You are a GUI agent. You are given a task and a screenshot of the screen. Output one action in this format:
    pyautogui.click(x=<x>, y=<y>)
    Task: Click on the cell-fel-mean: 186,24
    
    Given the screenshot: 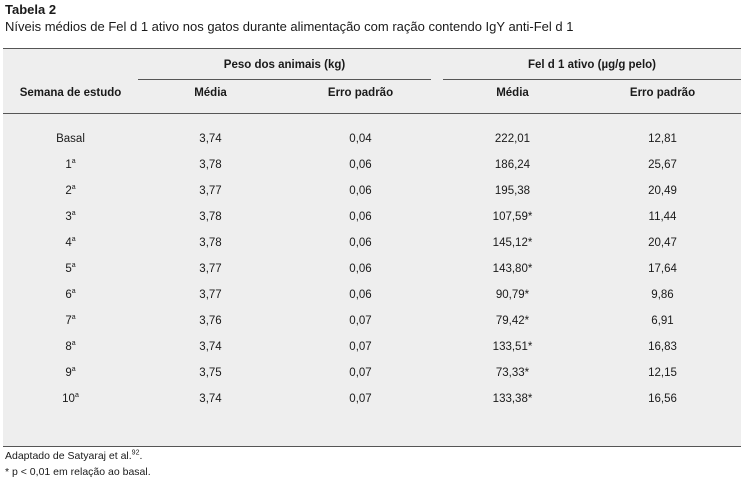 What is the action you would take?
    pyautogui.click(x=512, y=165)
    